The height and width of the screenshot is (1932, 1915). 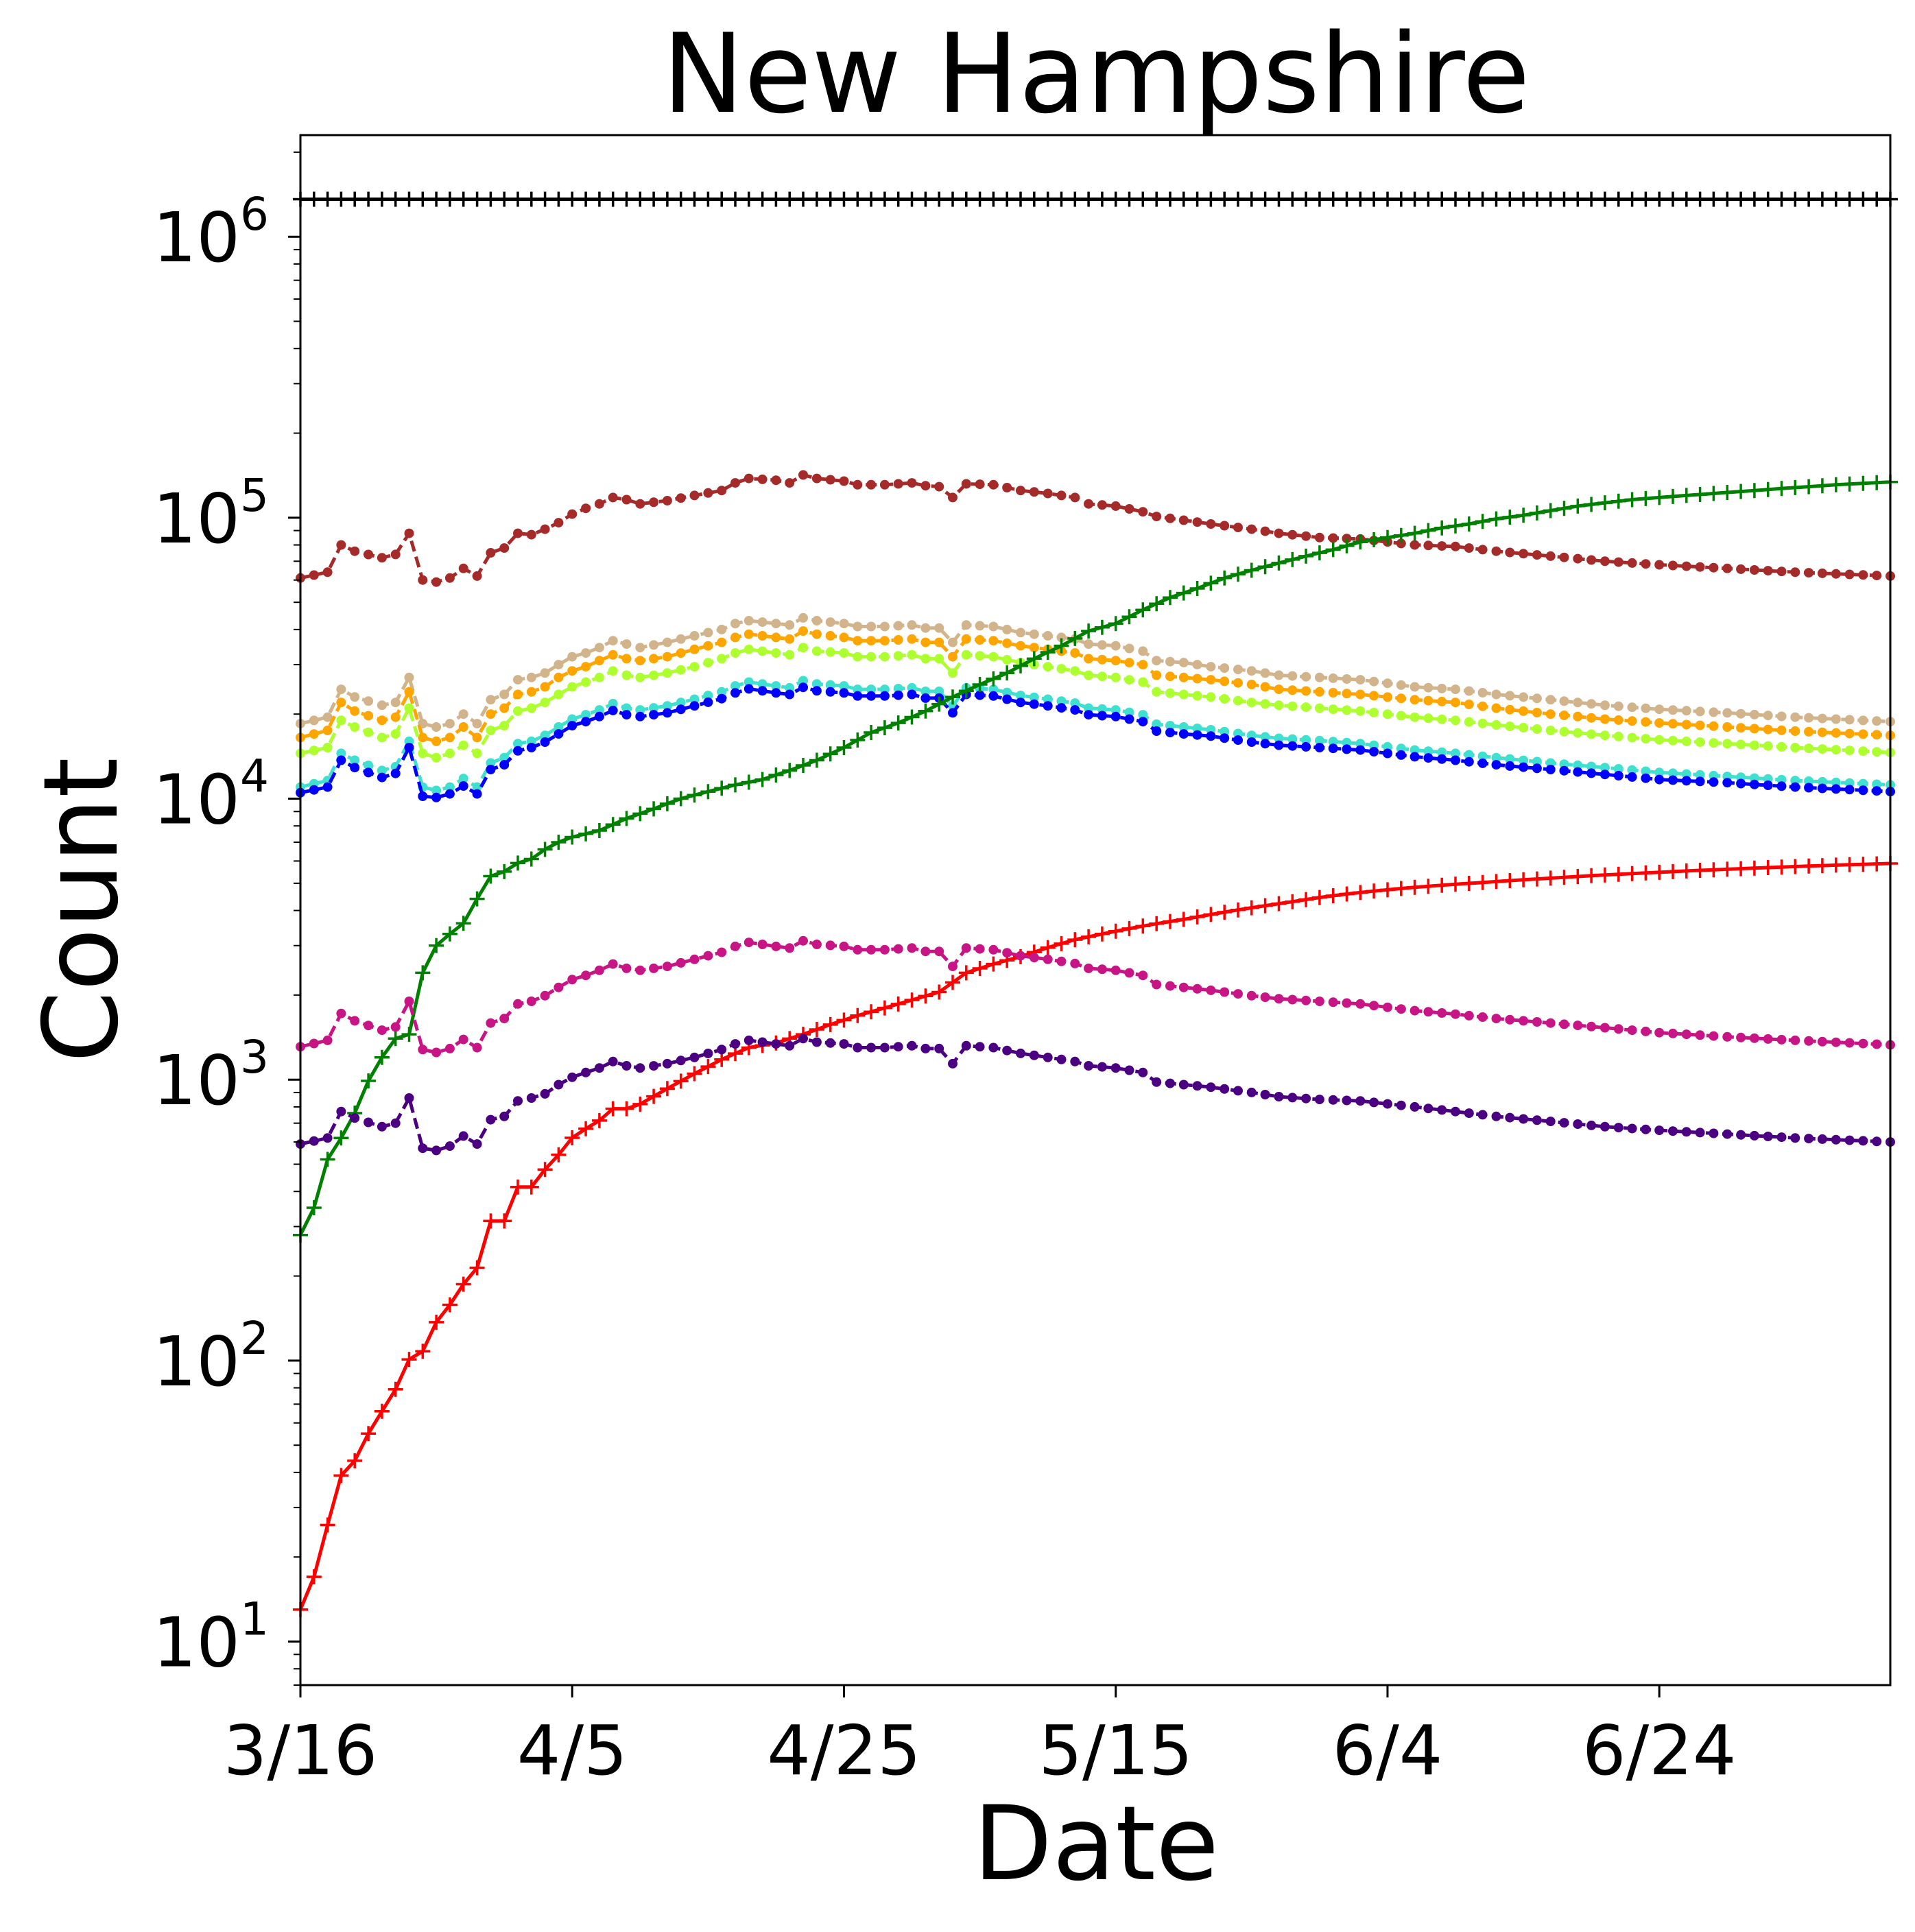 What do you see at coordinates (1096, 74) in the screenshot?
I see `chart-title: New Hampshire` at bounding box center [1096, 74].